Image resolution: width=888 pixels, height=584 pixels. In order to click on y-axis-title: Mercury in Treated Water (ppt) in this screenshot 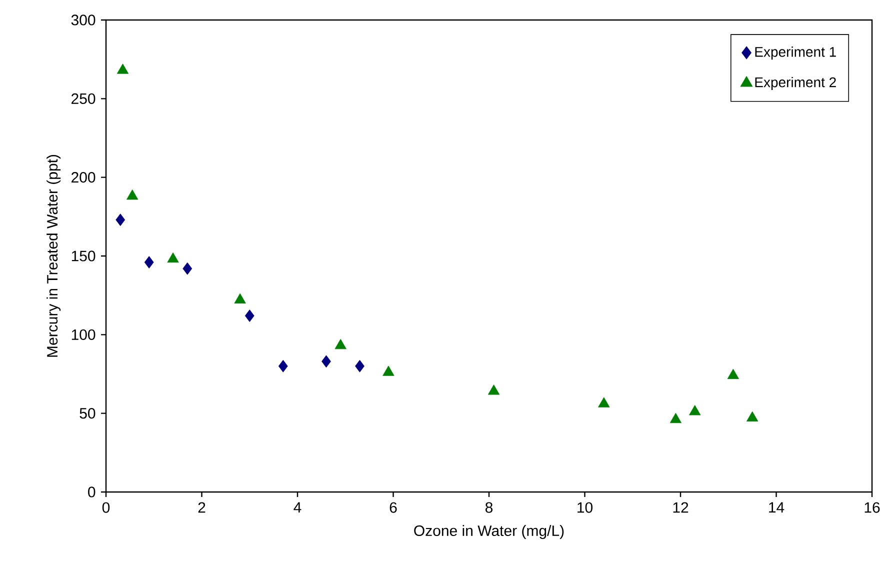, I will do `click(53, 255)`.